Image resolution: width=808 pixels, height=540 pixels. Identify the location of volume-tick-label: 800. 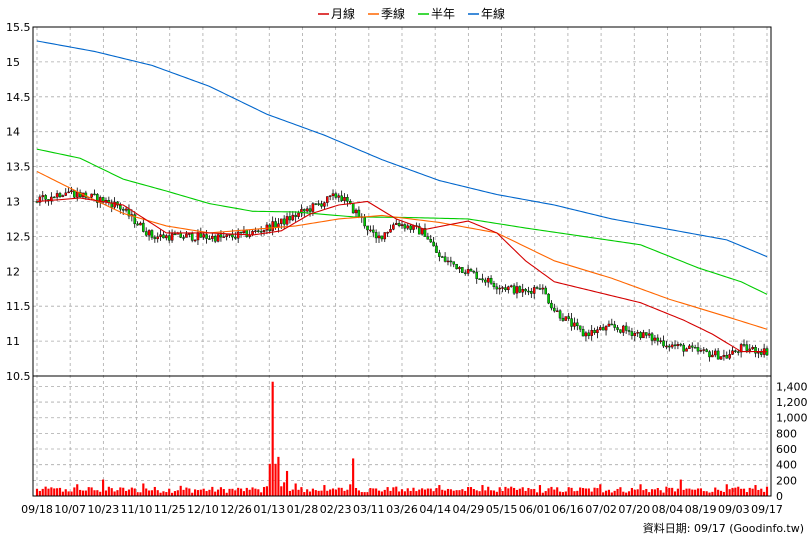
(786, 433).